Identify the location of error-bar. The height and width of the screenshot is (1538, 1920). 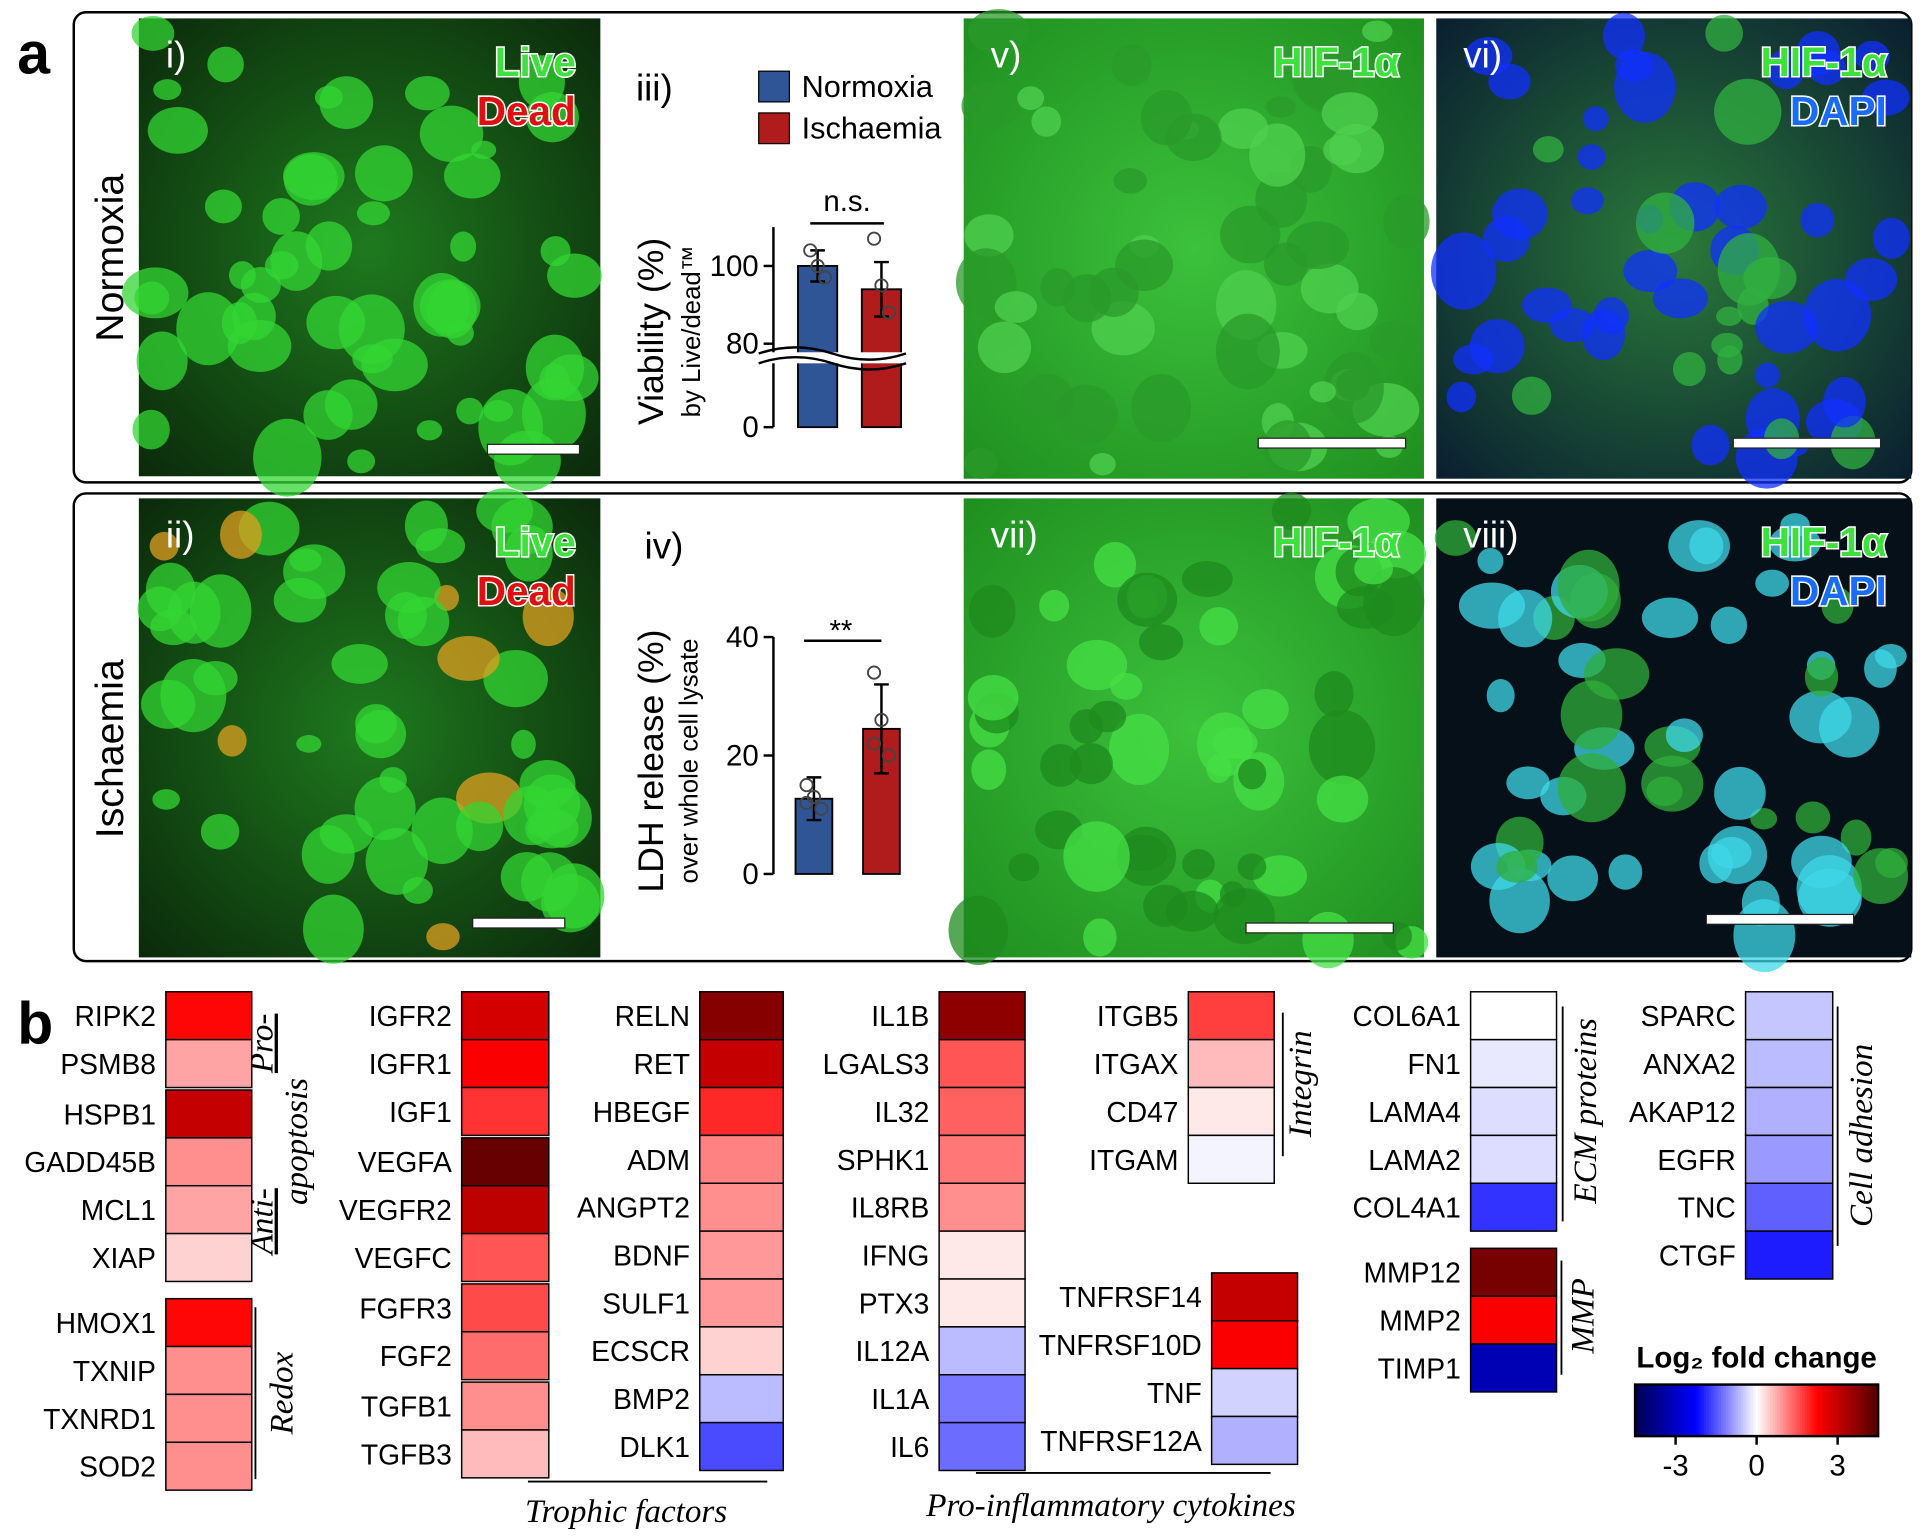
(881, 729).